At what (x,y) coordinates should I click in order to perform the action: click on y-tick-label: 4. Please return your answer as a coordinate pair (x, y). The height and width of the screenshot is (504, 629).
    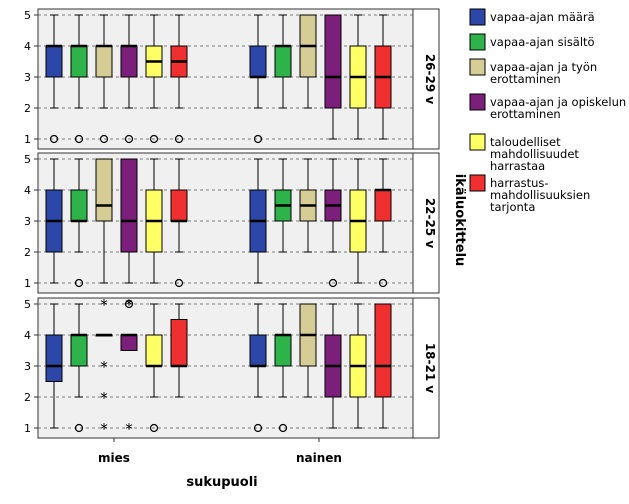
    Looking at the image, I should click on (27, 46).